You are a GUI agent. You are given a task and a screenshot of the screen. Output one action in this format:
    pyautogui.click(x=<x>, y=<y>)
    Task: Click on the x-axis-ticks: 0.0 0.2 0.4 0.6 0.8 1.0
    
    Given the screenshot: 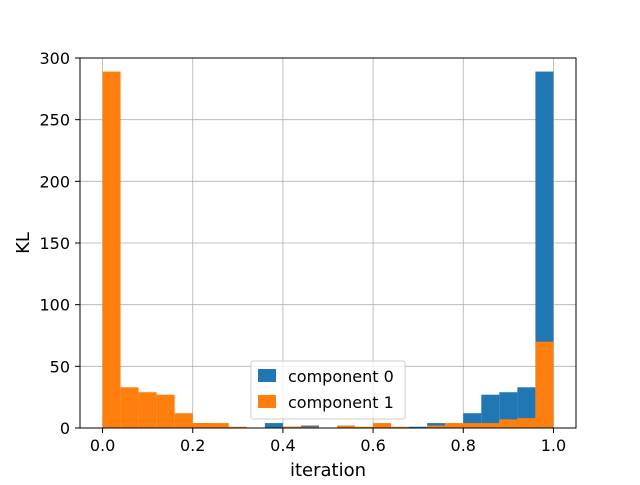 What is the action you would take?
    pyautogui.click(x=328, y=441)
    